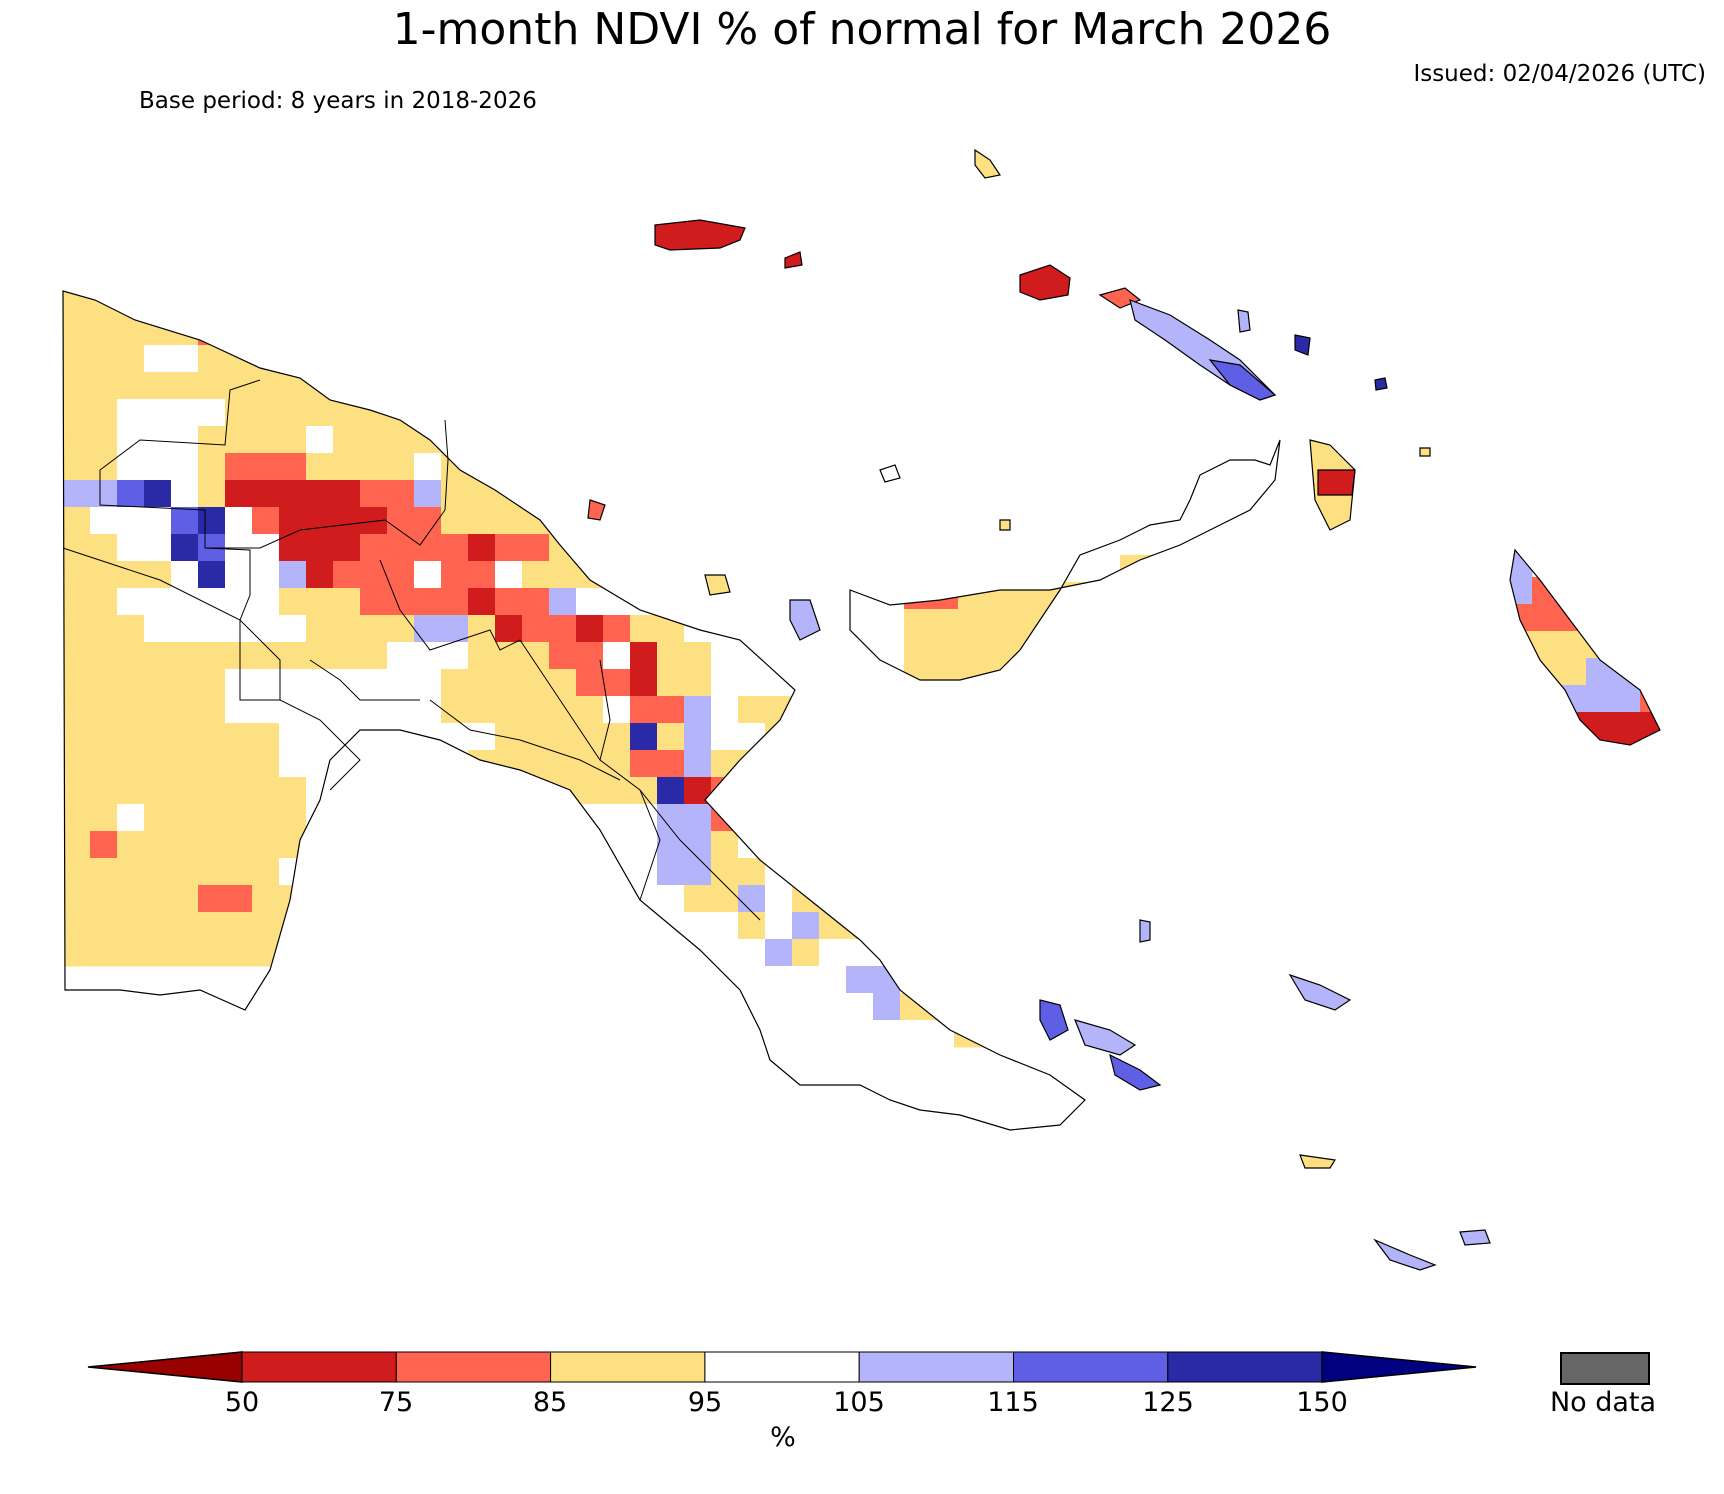 This screenshot has width=1724, height=1494. I want to click on legend-tick: 50, so click(242, 1402).